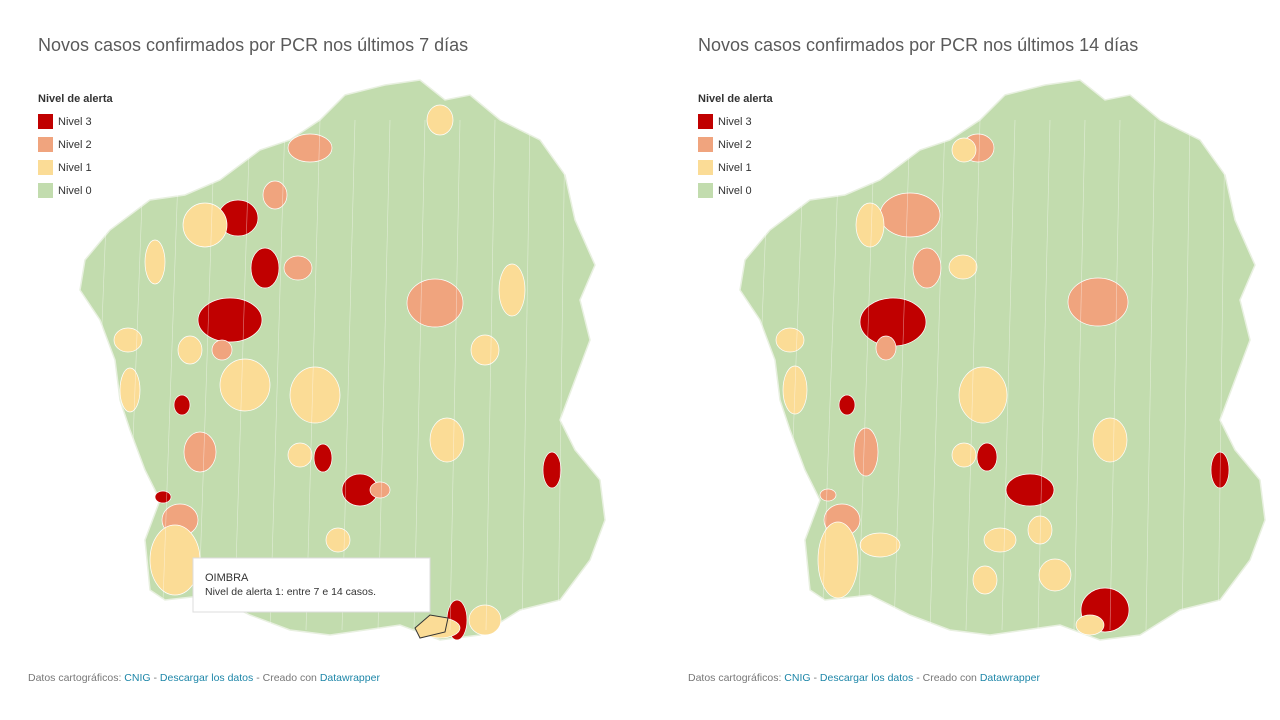 The width and height of the screenshot is (1280, 720). I want to click on footer-text: - Creado con, so click(946, 678).